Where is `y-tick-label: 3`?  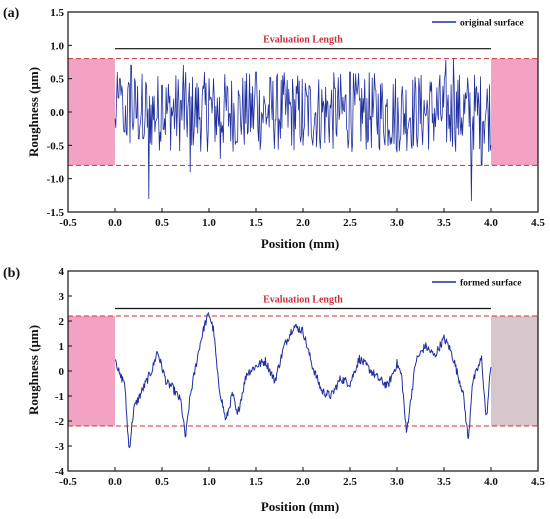 y-tick-label: 3 is located at coordinates (62, 297).